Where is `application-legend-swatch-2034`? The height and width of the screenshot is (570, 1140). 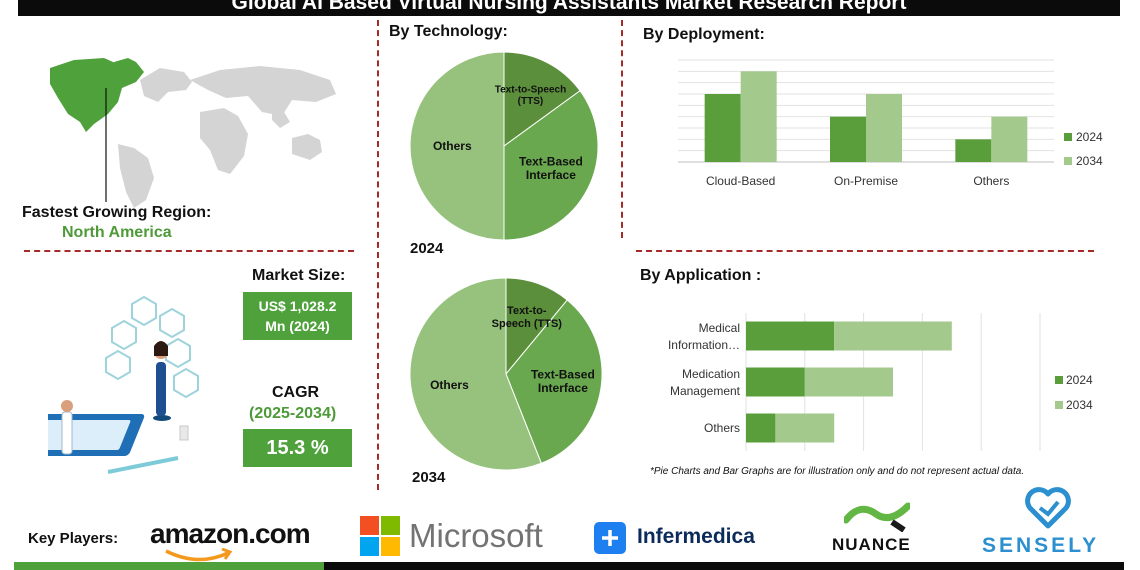
application-legend-swatch-2034 is located at coordinates (1059, 405).